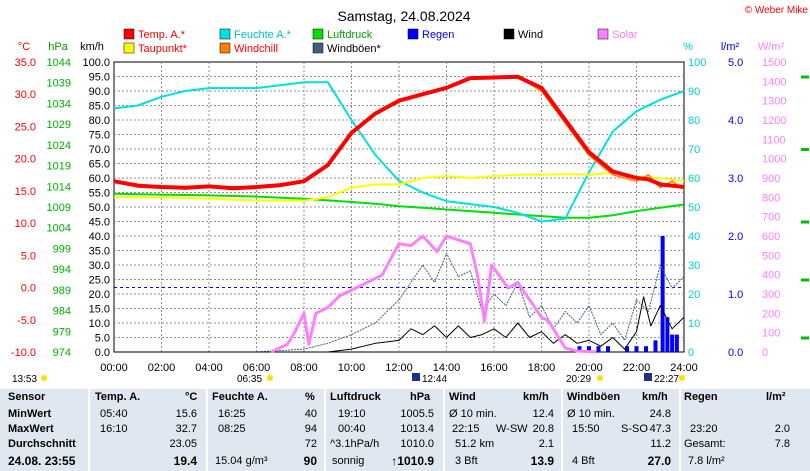  Describe the element at coordinates (466, 429) in the screenshot. I see `wind-max-time: 22:15` at that location.